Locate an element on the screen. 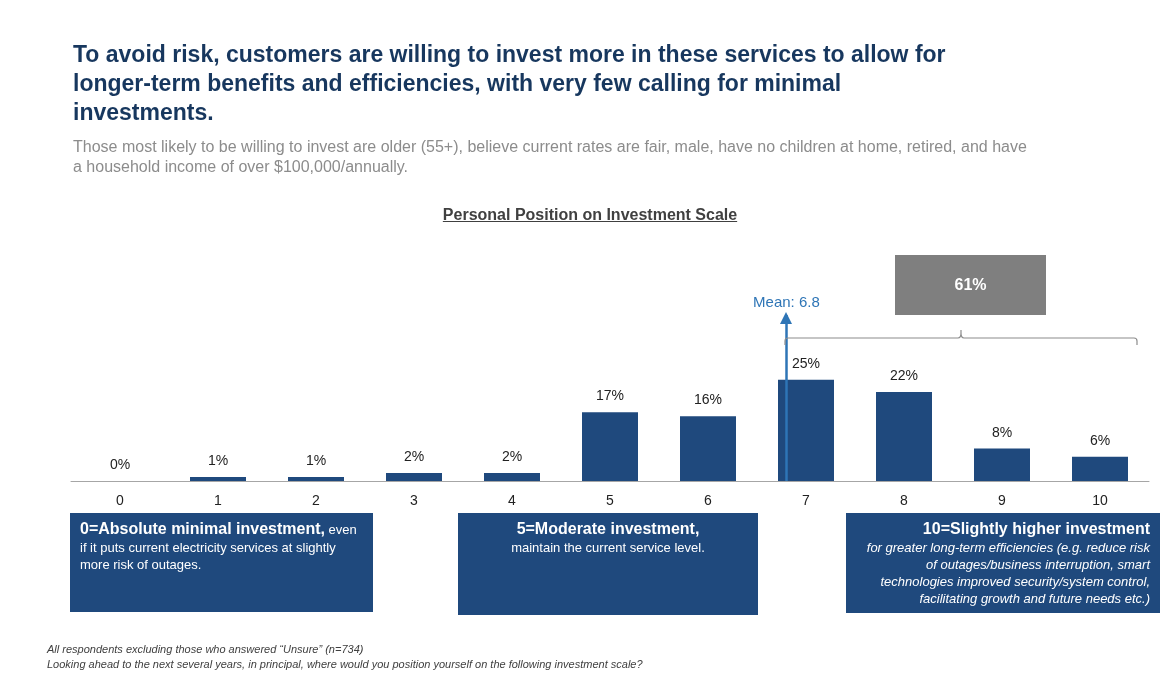  text: Looking ahead to the next several years, in principal, where would you position yourself on the following investment scale? is located at coordinates (345, 664).